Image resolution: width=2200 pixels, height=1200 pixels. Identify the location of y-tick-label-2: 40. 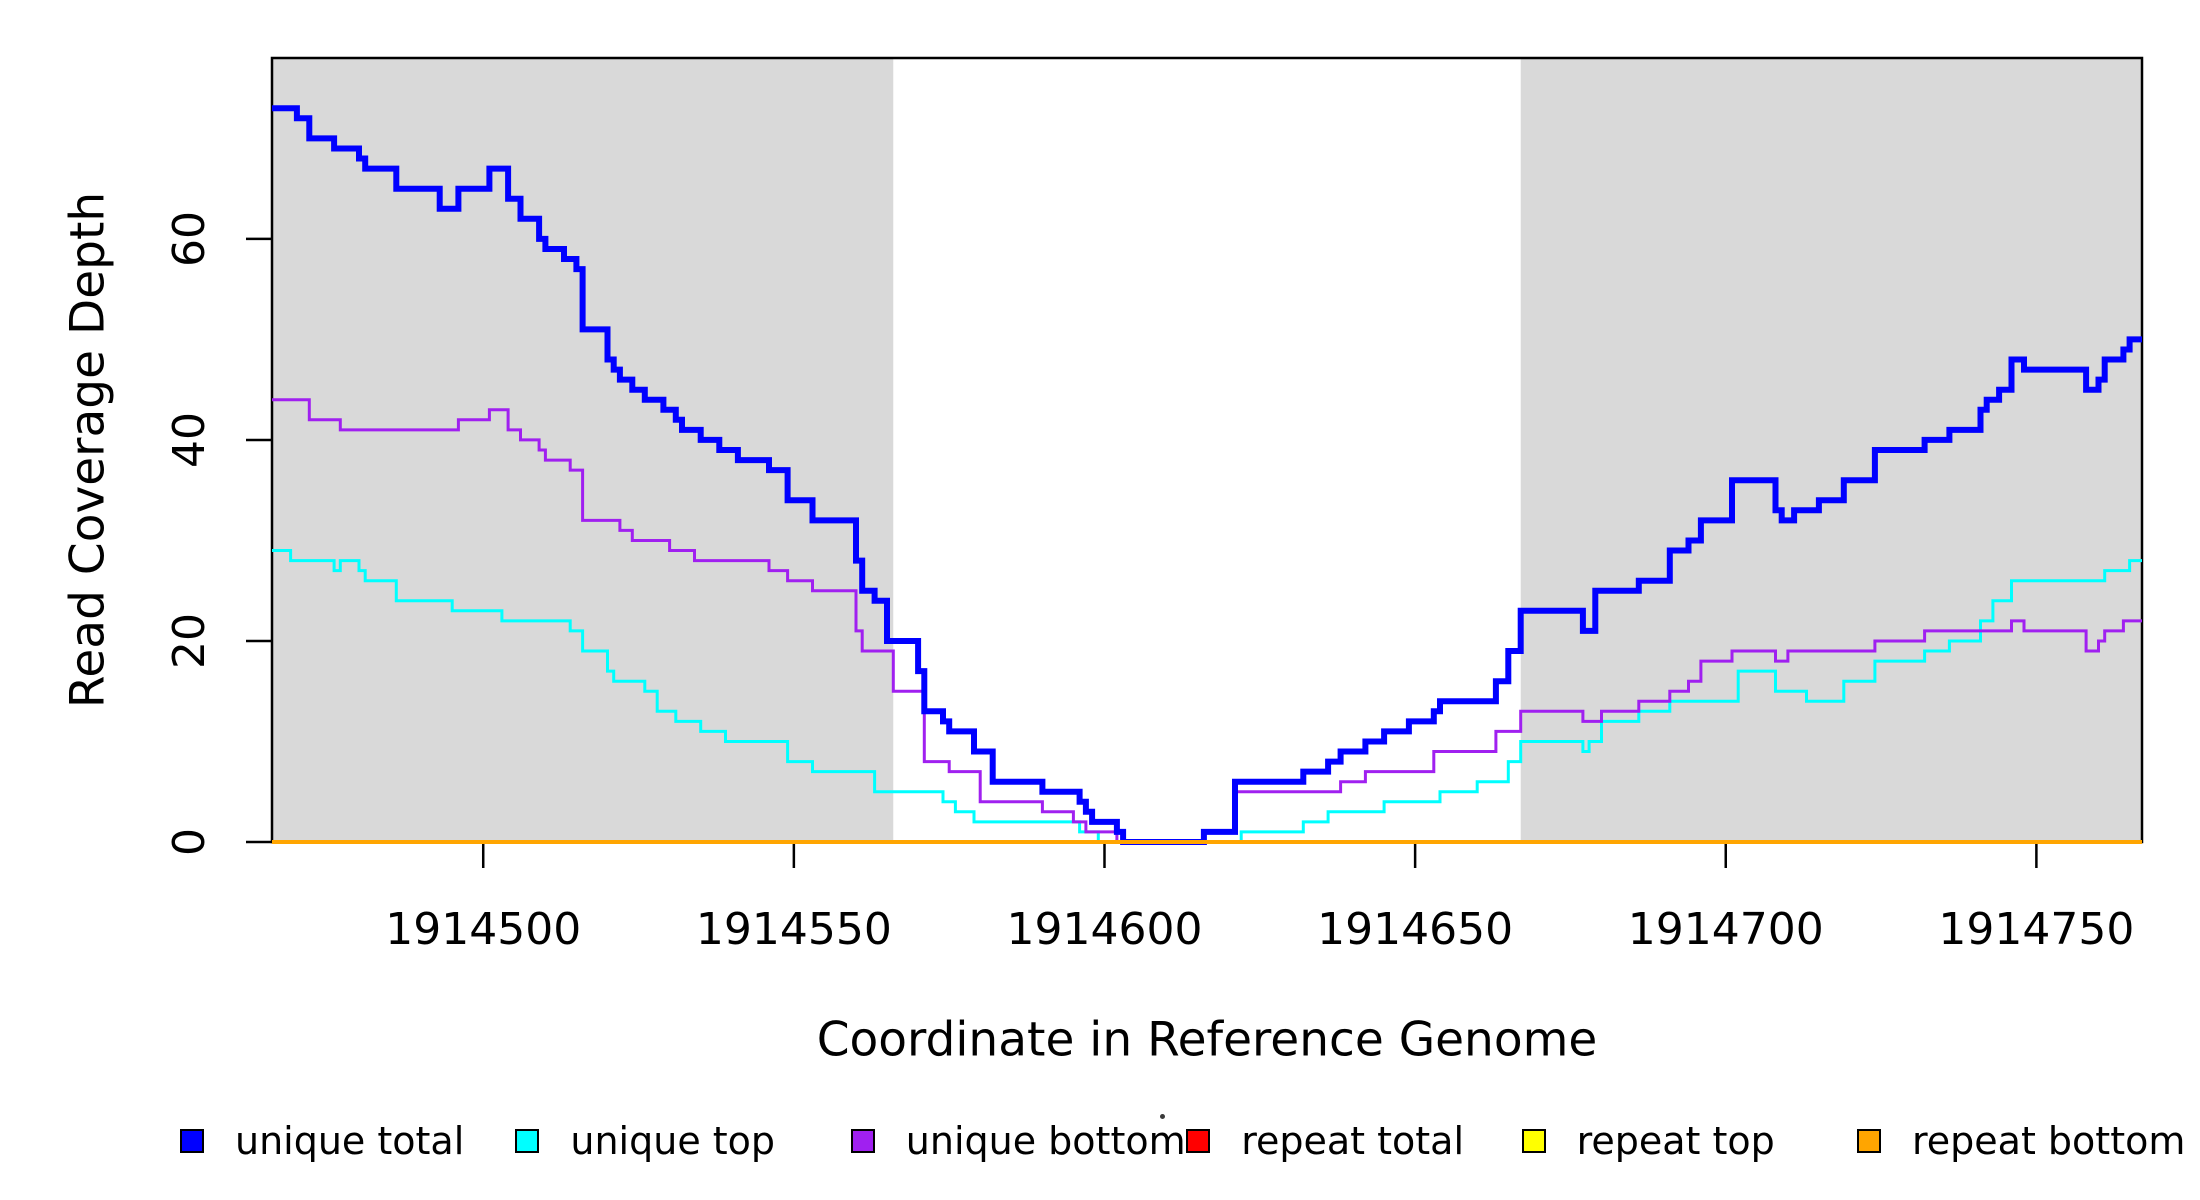
(189, 439).